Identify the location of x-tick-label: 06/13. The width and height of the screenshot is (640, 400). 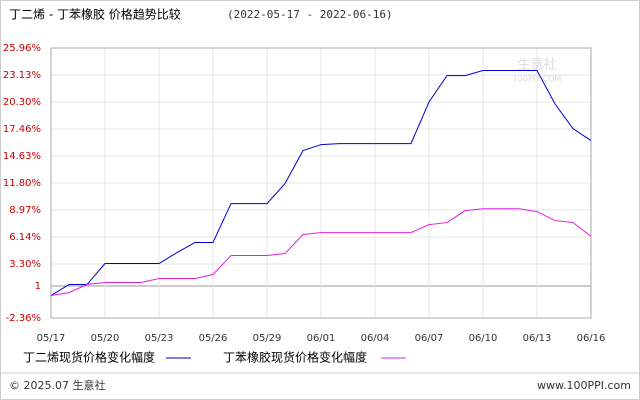
(537, 338).